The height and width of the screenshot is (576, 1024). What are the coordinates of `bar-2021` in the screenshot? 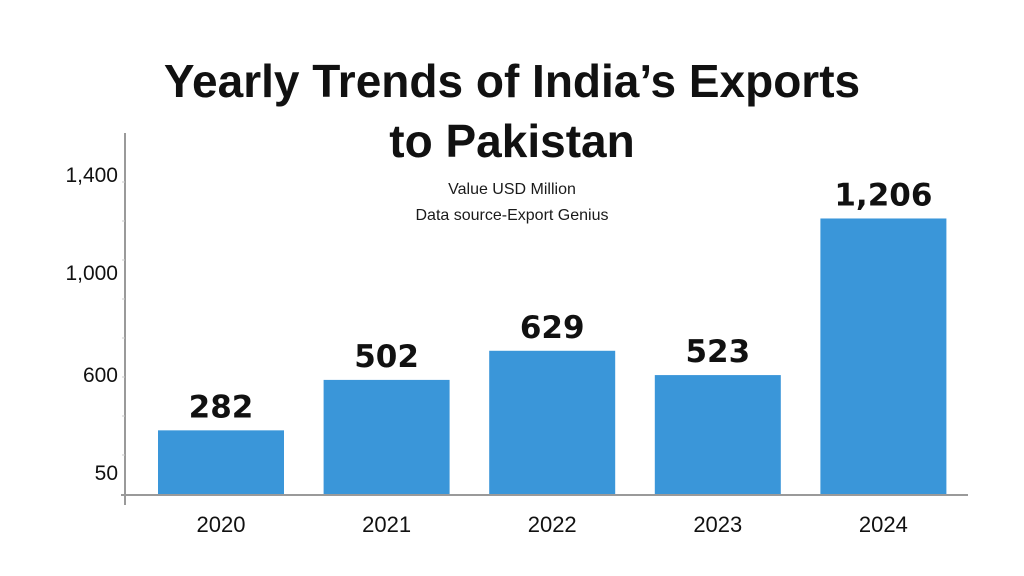 It's located at (386, 437).